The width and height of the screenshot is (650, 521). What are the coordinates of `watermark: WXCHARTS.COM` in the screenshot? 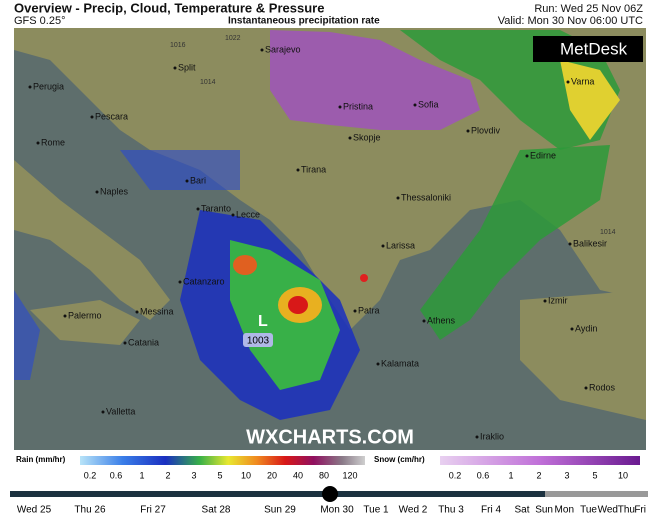 It's located at (330, 437).